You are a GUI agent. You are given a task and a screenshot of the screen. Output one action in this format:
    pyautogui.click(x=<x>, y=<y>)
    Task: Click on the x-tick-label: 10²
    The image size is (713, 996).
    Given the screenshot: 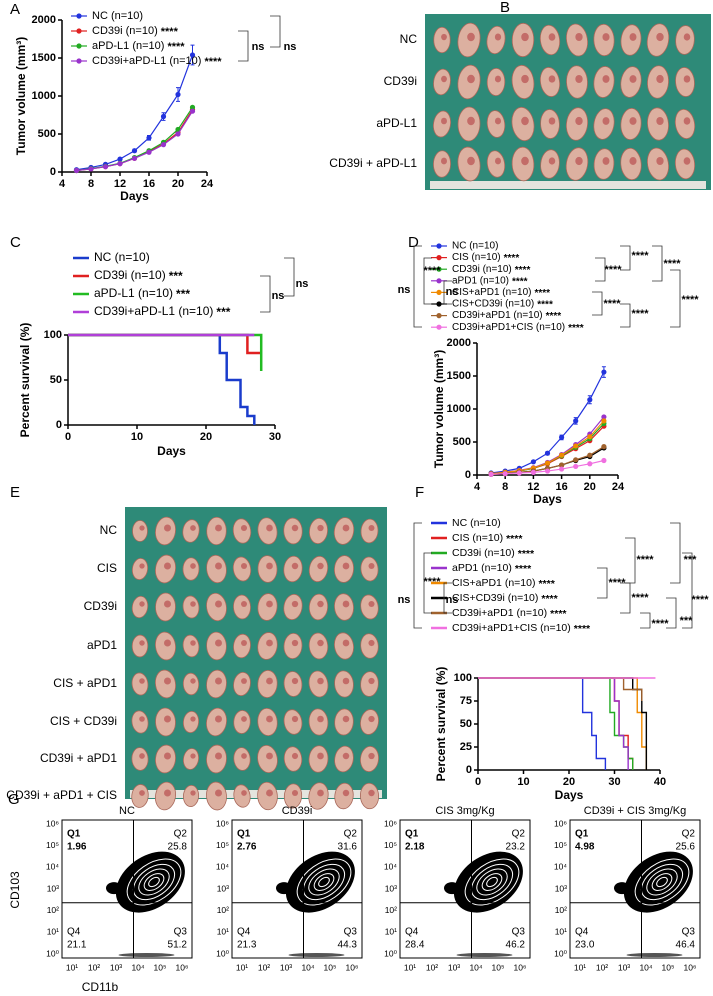 What is the action you would take?
    pyautogui.click(x=602, y=967)
    